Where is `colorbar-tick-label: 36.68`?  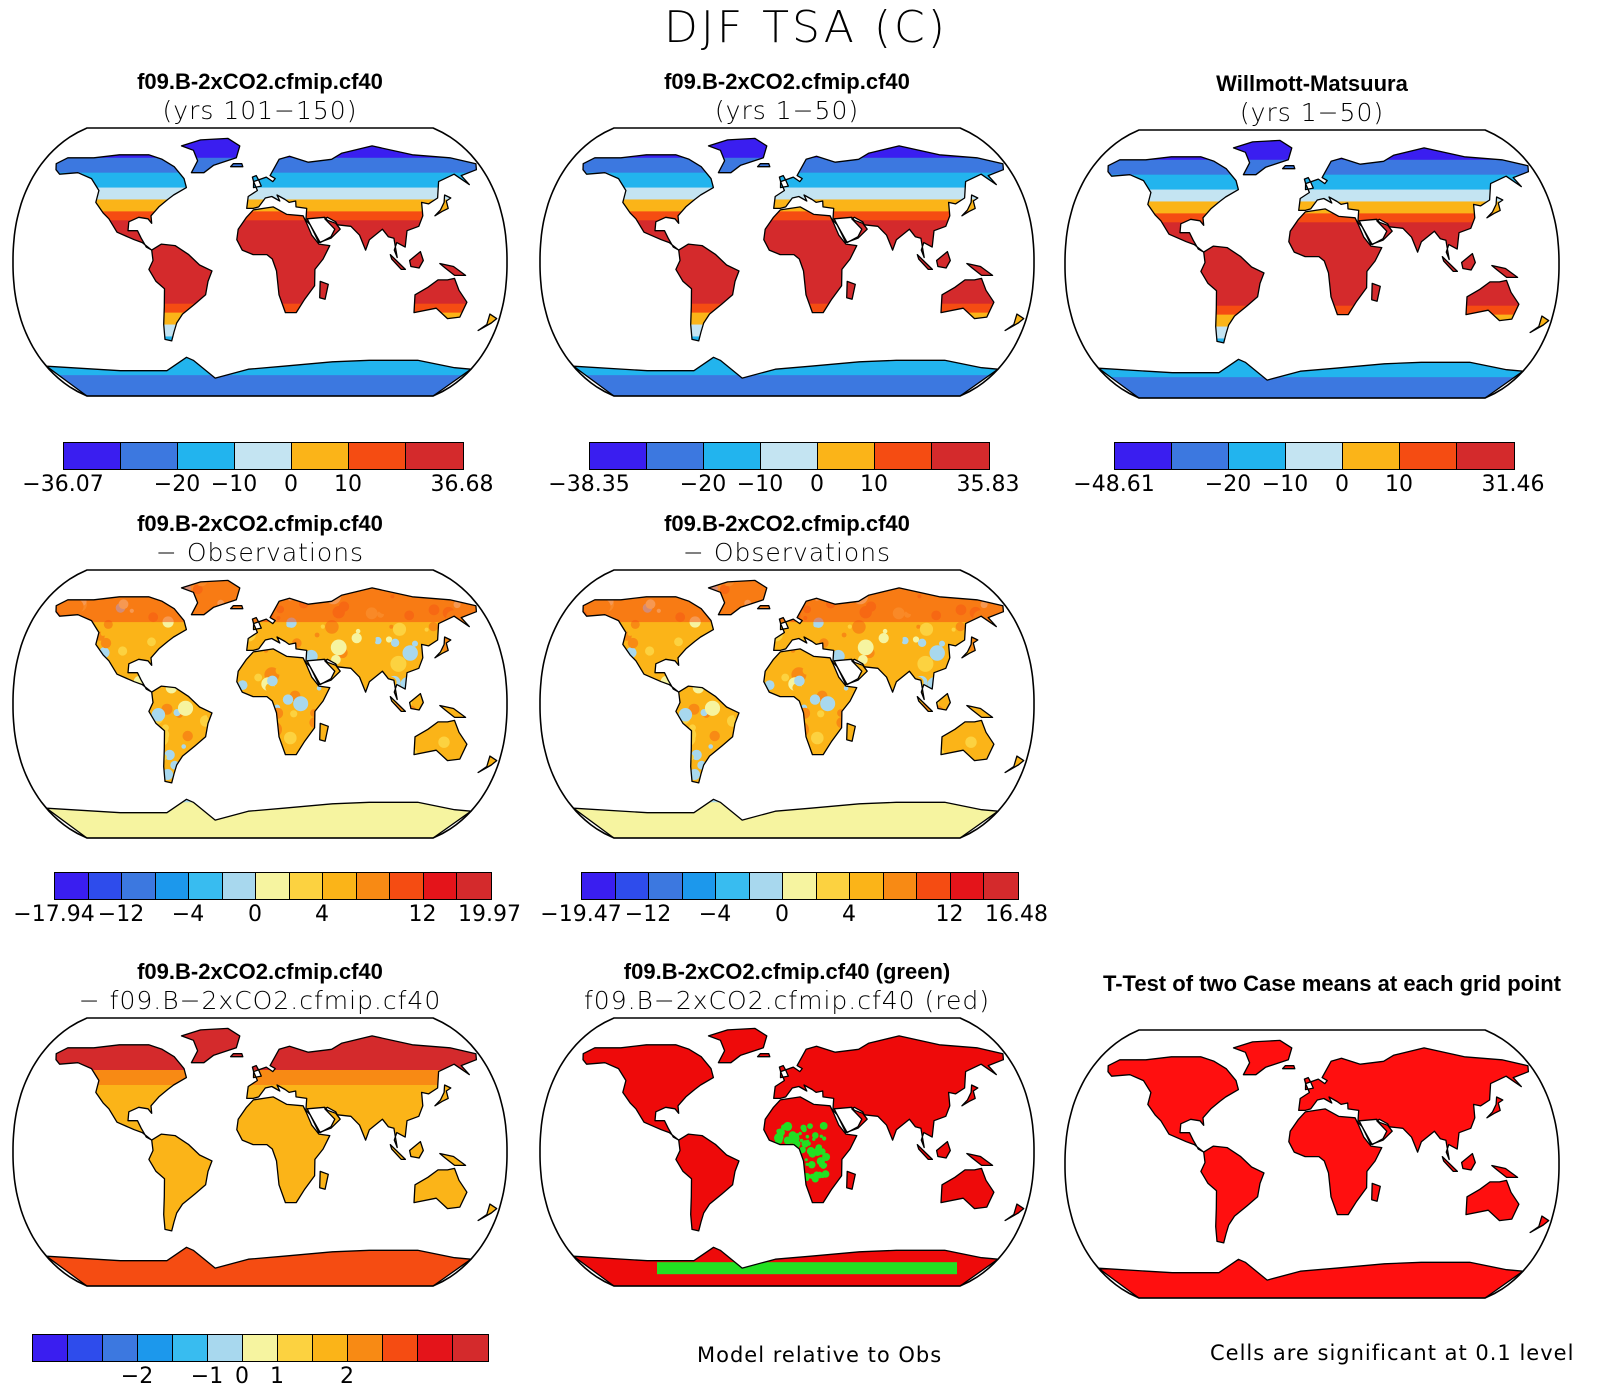 colorbar-tick-label: 36.68 is located at coordinates (462, 484).